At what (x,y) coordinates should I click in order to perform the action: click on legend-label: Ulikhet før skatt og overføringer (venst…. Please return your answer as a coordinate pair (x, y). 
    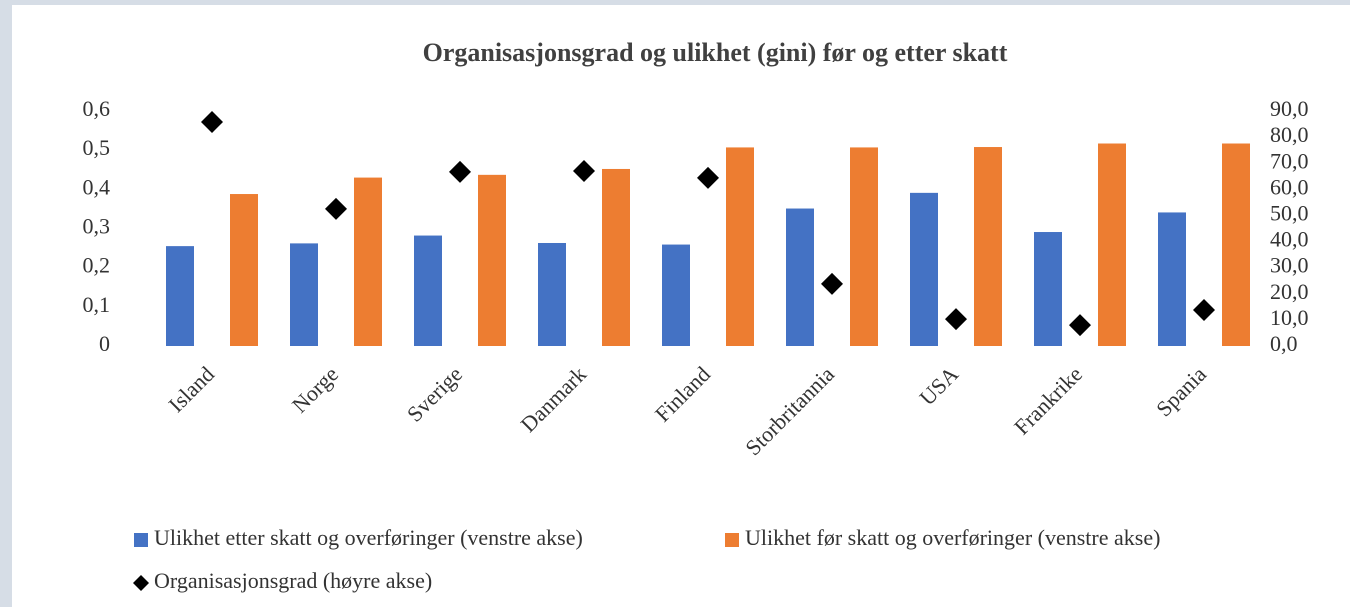
    Looking at the image, I should click on (952, 537).